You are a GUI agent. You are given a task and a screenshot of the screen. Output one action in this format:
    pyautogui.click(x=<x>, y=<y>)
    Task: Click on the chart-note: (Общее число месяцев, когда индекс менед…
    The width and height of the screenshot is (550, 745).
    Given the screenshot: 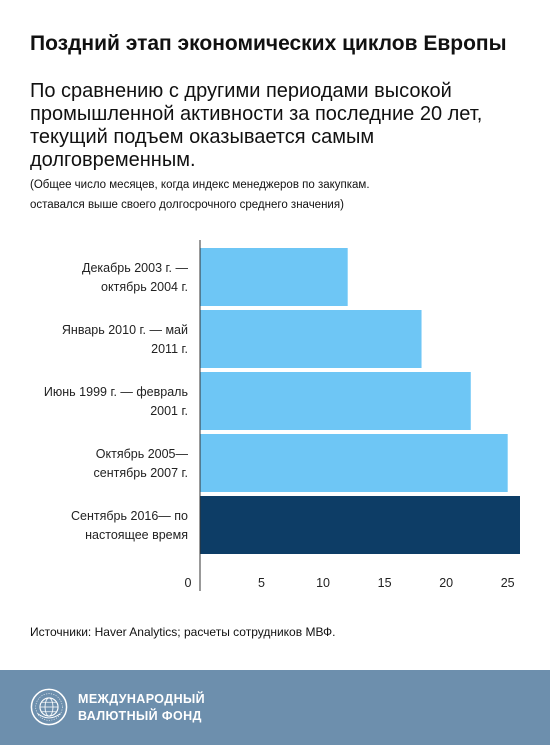 What is the action you would take?
    pyautogui.click(x=280, y=195)
    